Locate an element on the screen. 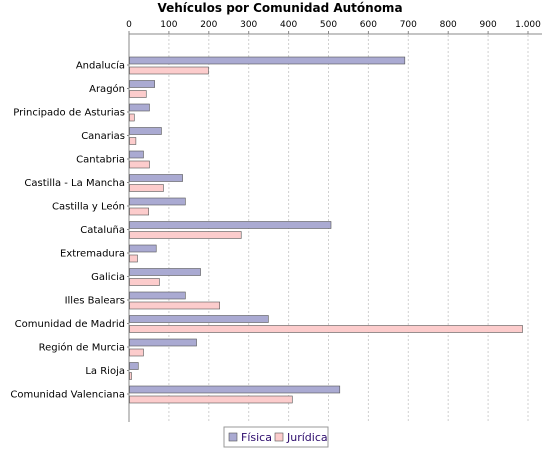 This screenshot has height=454, width=550. x-tick-label: 500 is located at coordinates (328, 25).